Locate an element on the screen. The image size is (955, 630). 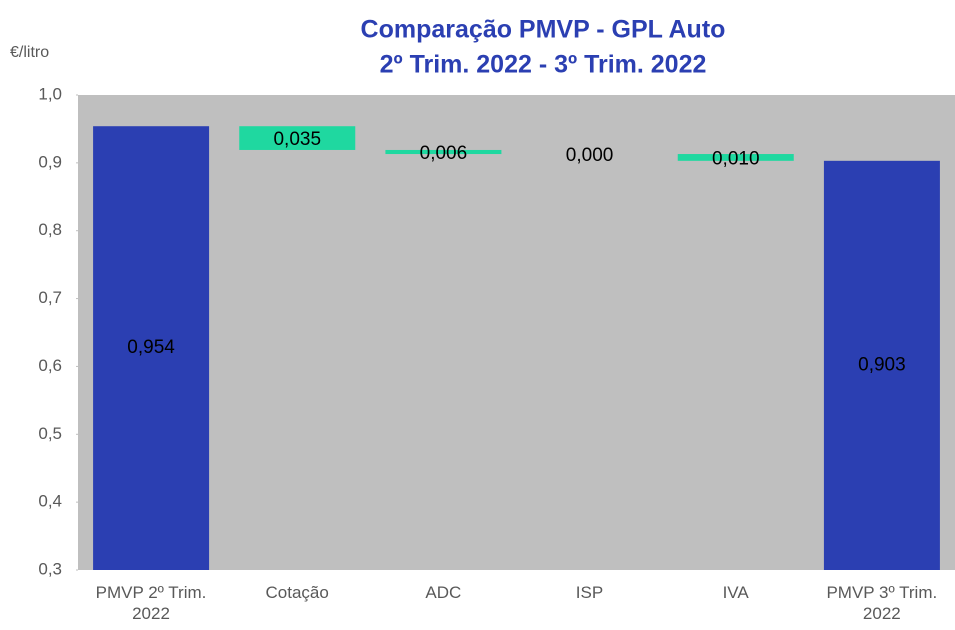
value-label: 0,010 is located at coordinates (736, 158).